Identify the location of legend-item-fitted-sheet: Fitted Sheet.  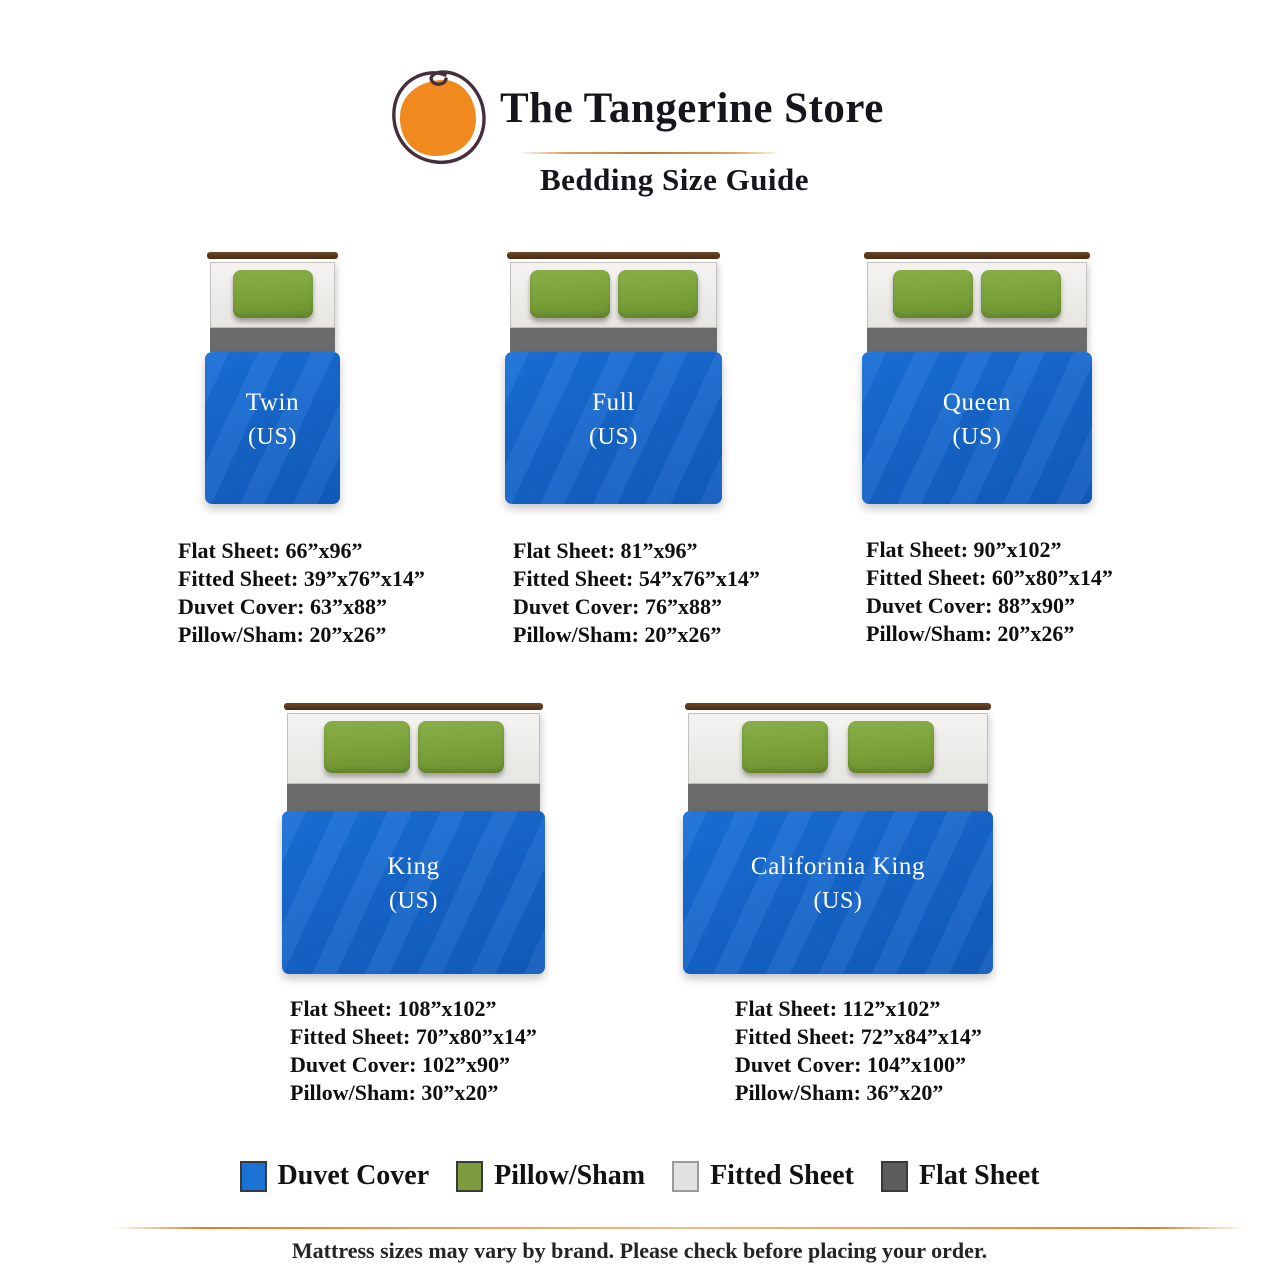
(763, 1176).